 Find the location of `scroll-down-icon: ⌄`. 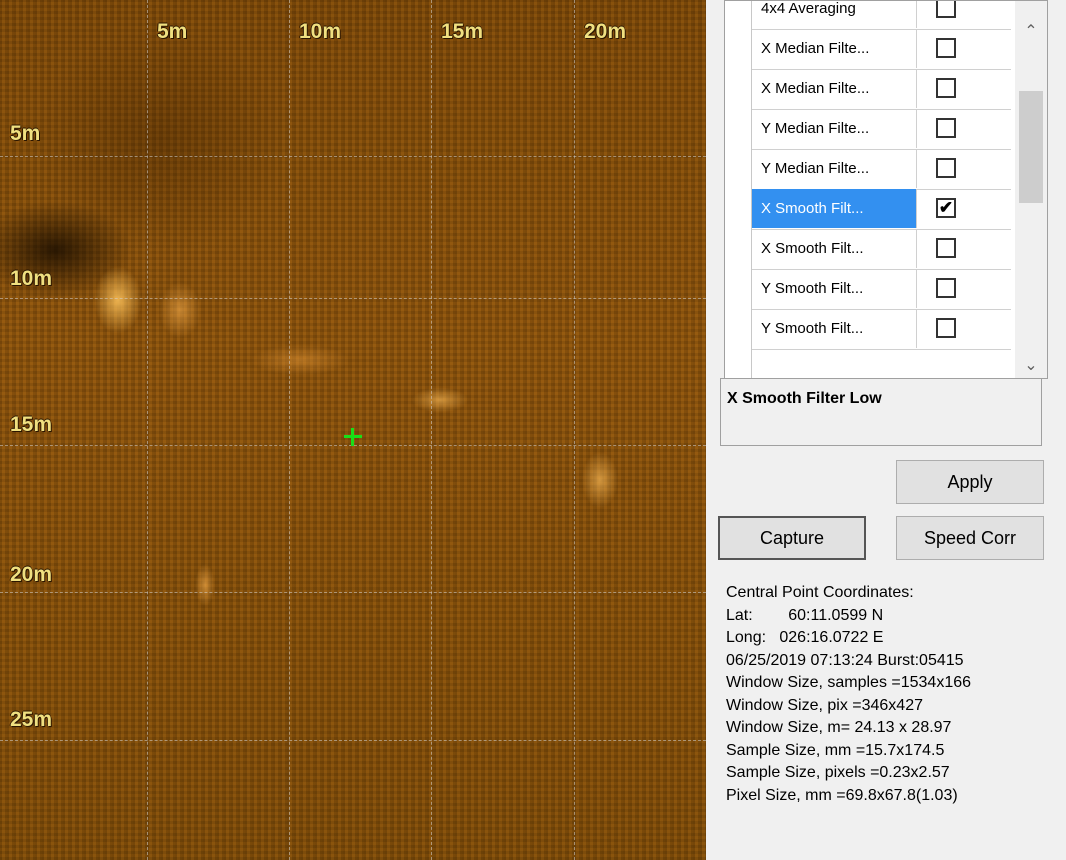

scroll-down-icon: ⌄ is located at coordinates (1031, 365).